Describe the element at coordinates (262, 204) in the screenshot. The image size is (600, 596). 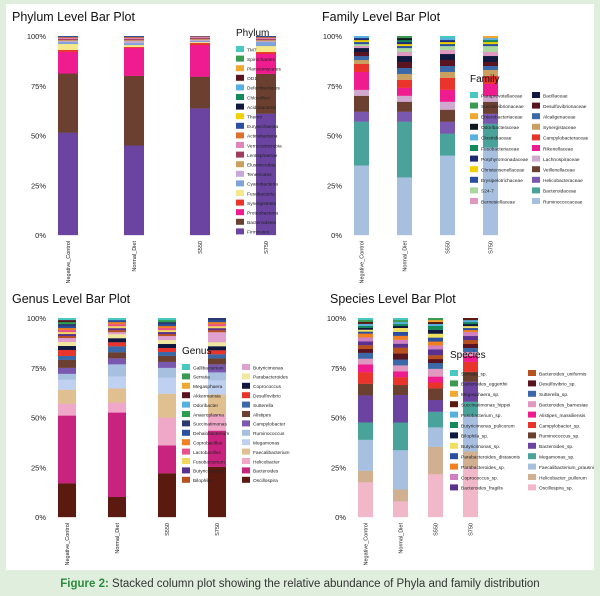
I see `legend-label: Synergistetes` at that location.